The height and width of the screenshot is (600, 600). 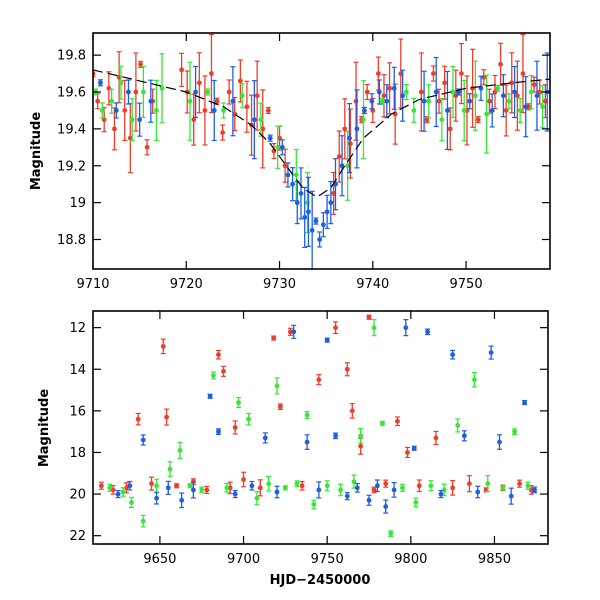 I want to click on x-tick-label: 9800, so click(x=410, y=559).